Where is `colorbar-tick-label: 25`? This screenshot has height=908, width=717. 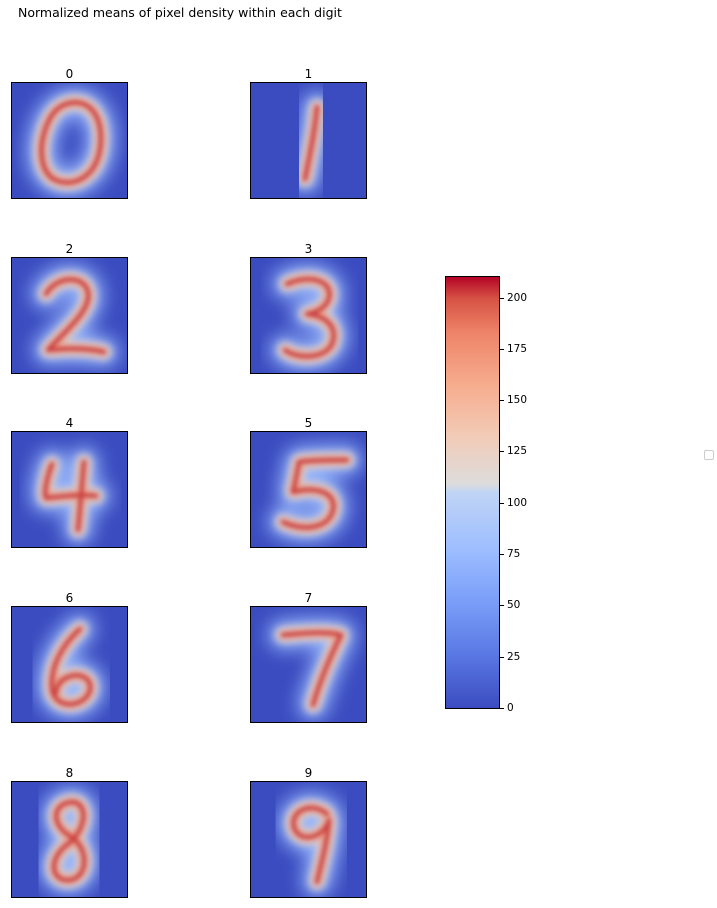 colorbar-tick-label: 25 is located at coordinates (514, 656).